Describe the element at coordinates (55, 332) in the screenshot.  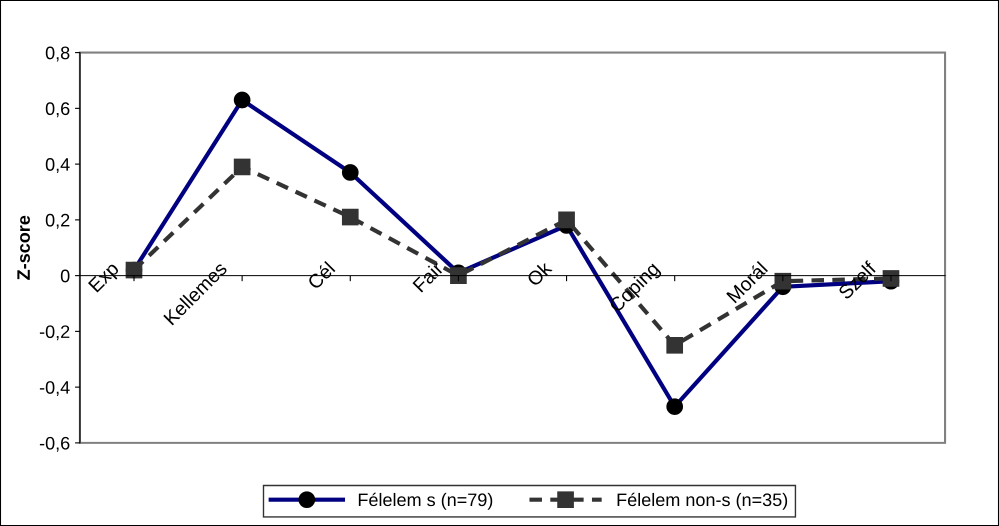
I see `y-tick-label: -0,2` at that location.